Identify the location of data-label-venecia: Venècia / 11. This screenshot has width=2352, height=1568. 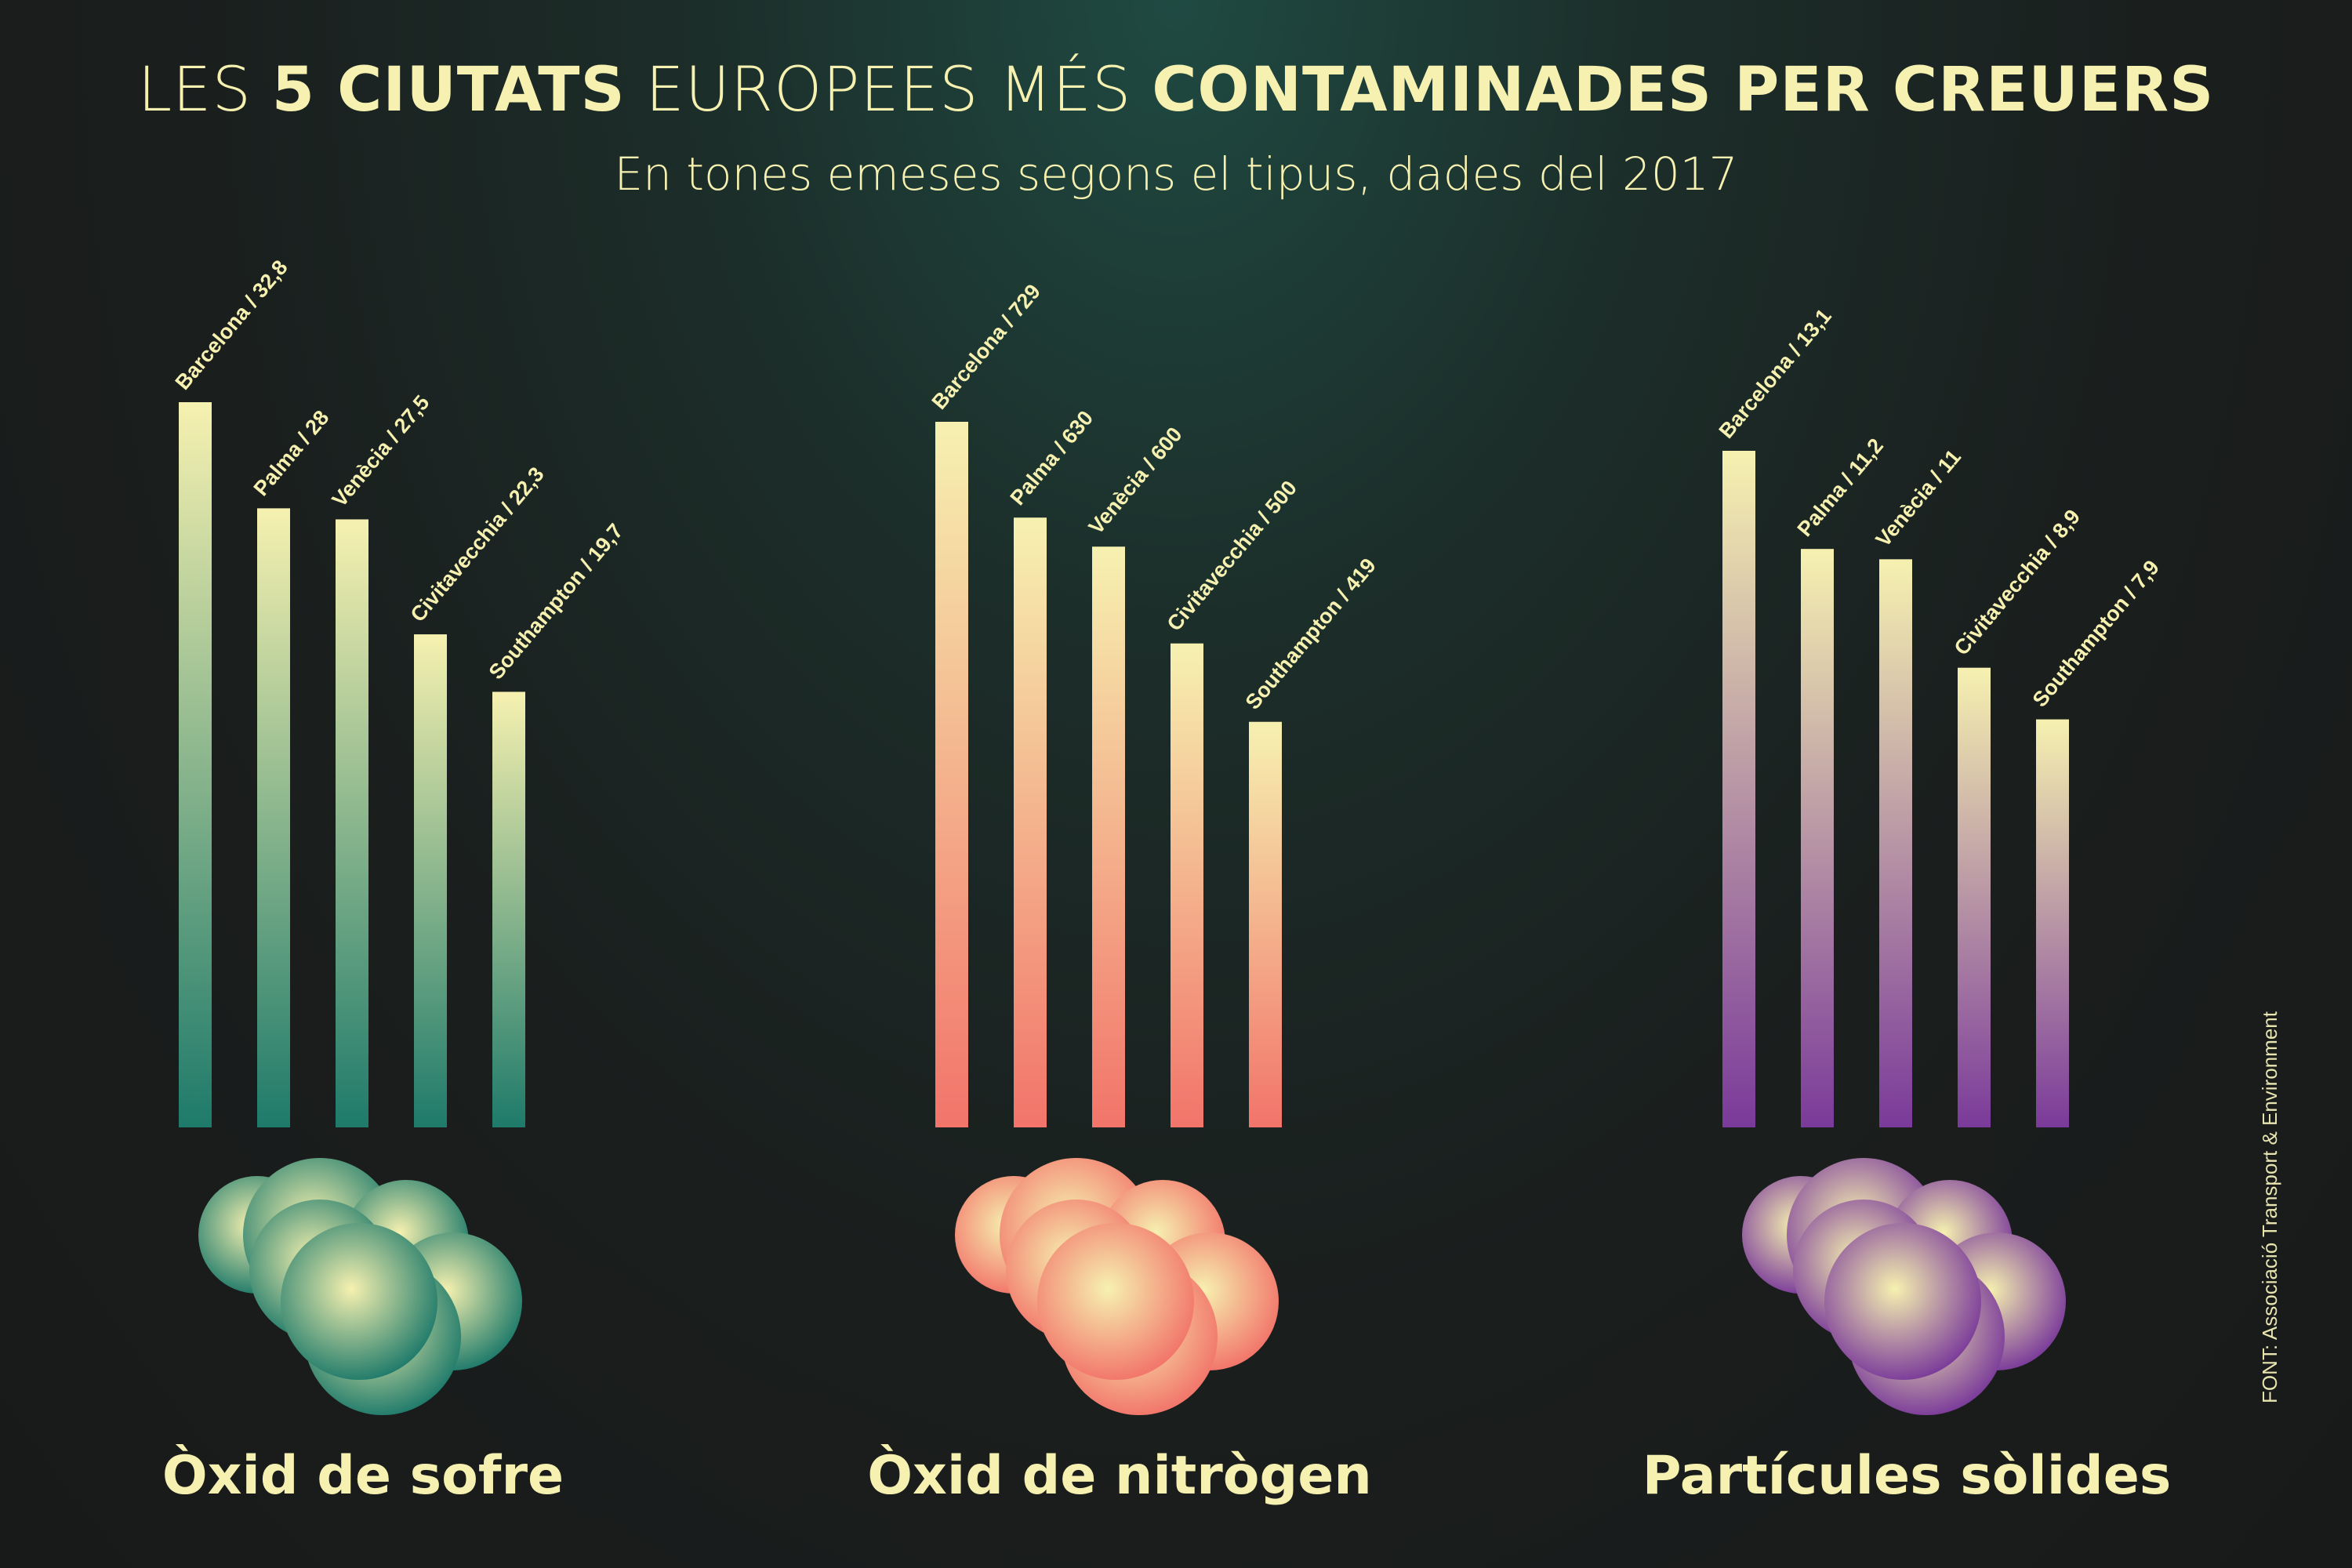
(1918, 498).